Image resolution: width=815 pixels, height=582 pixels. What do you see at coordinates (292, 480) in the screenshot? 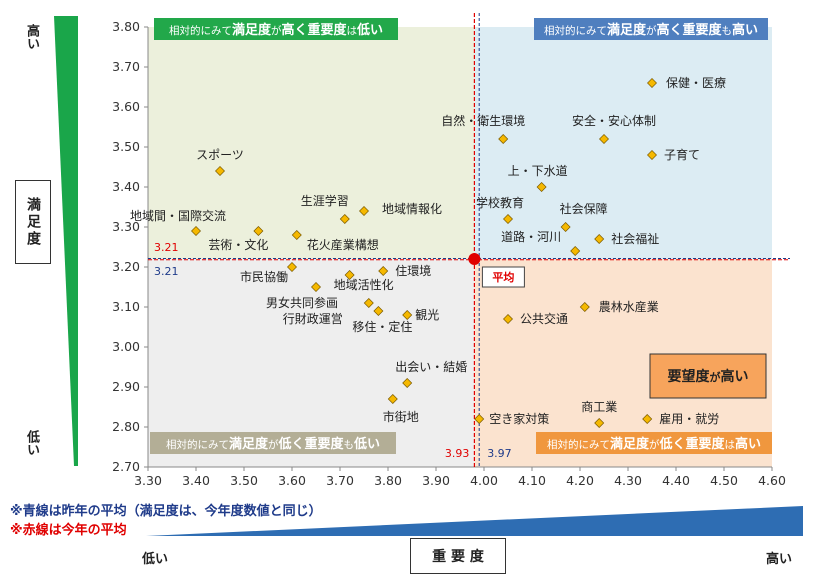
I see `x-tick-label: 3.60` at bounding box center [292, 480].